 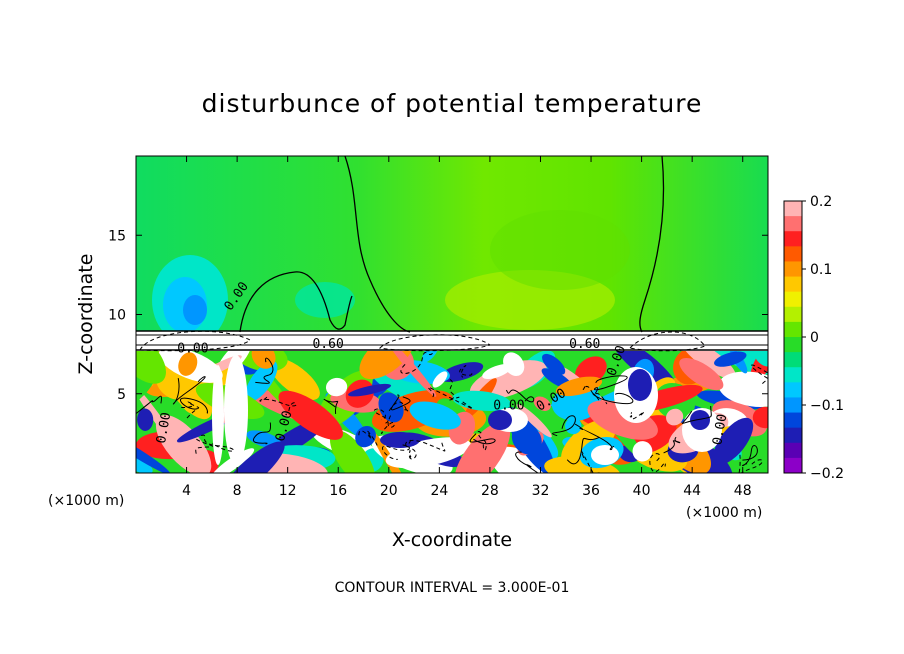 I want to click on x-tick-label: 24, so click(x=439, y=491).